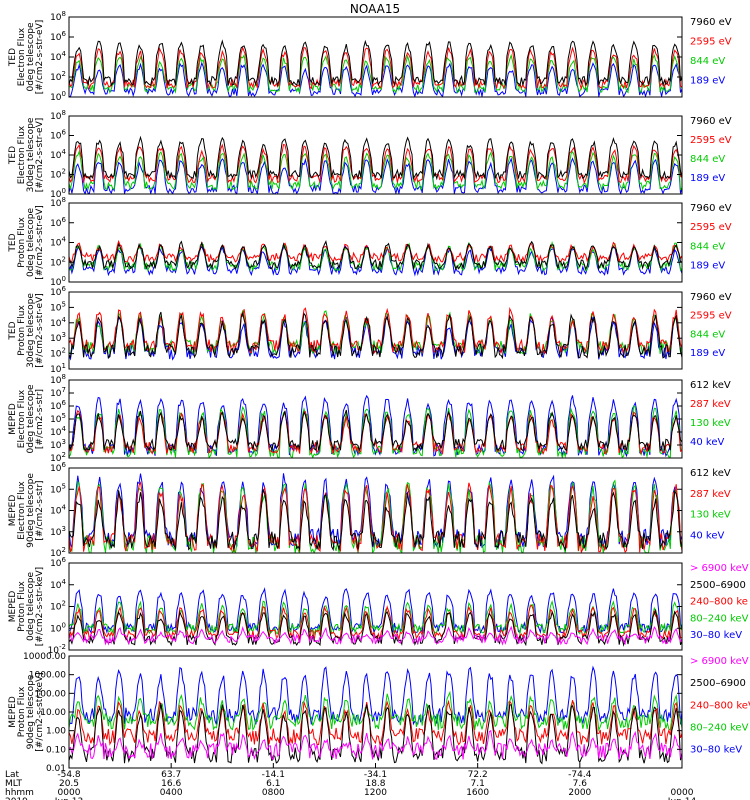 The width and height of the screenshot is (750, 800). I want to click on y-tick-label: 1000.00, so click(47, 676).